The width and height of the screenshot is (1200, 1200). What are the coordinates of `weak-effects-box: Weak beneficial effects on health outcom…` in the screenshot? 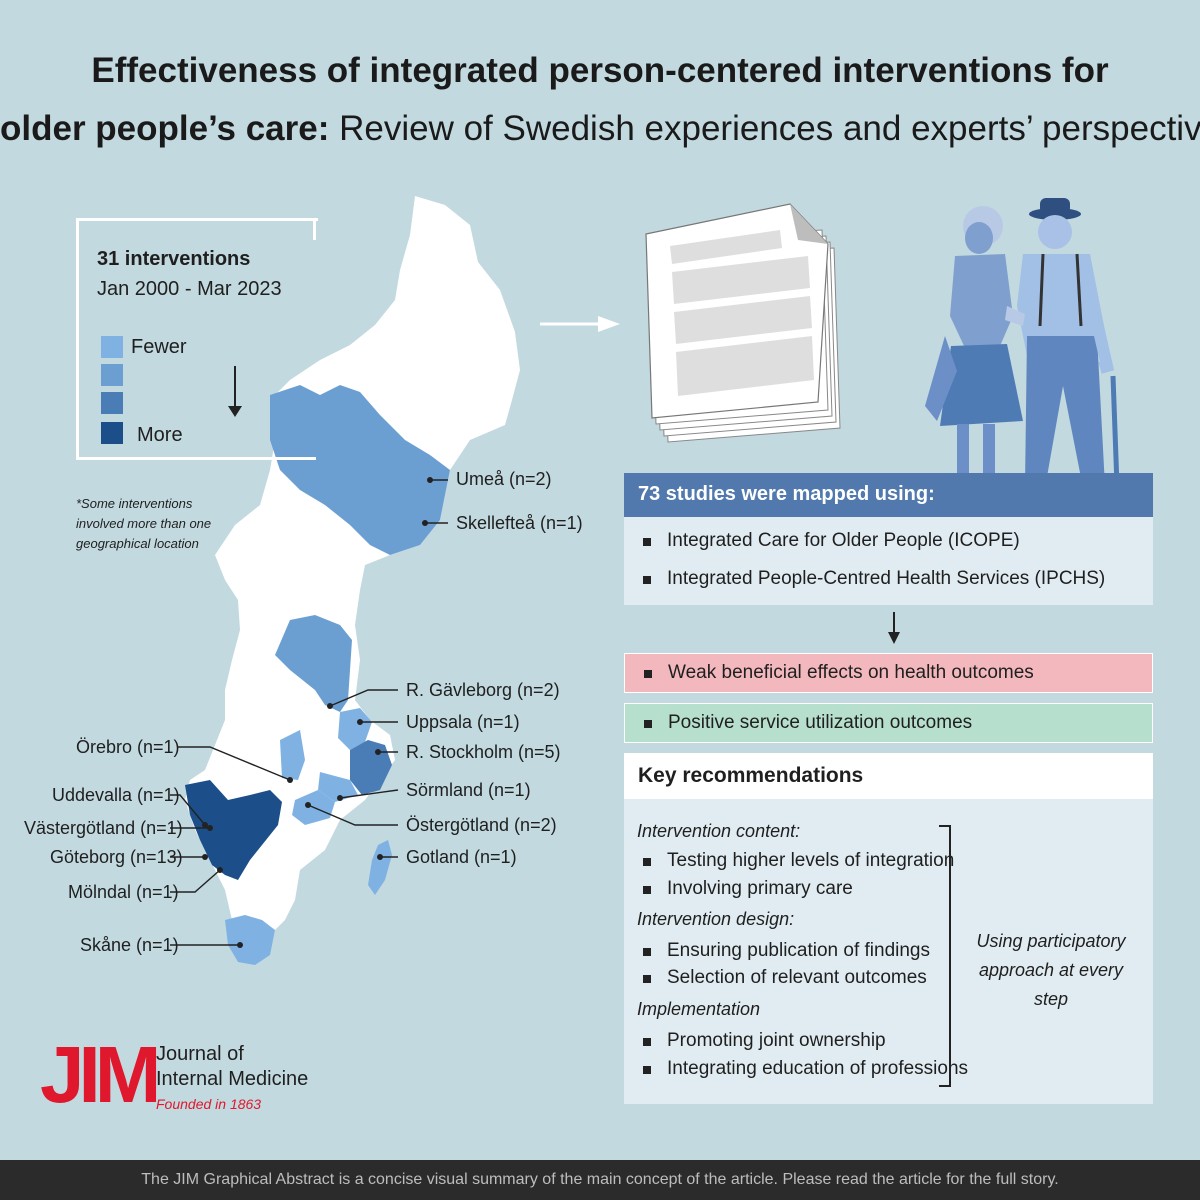 It's located at (888, 673).